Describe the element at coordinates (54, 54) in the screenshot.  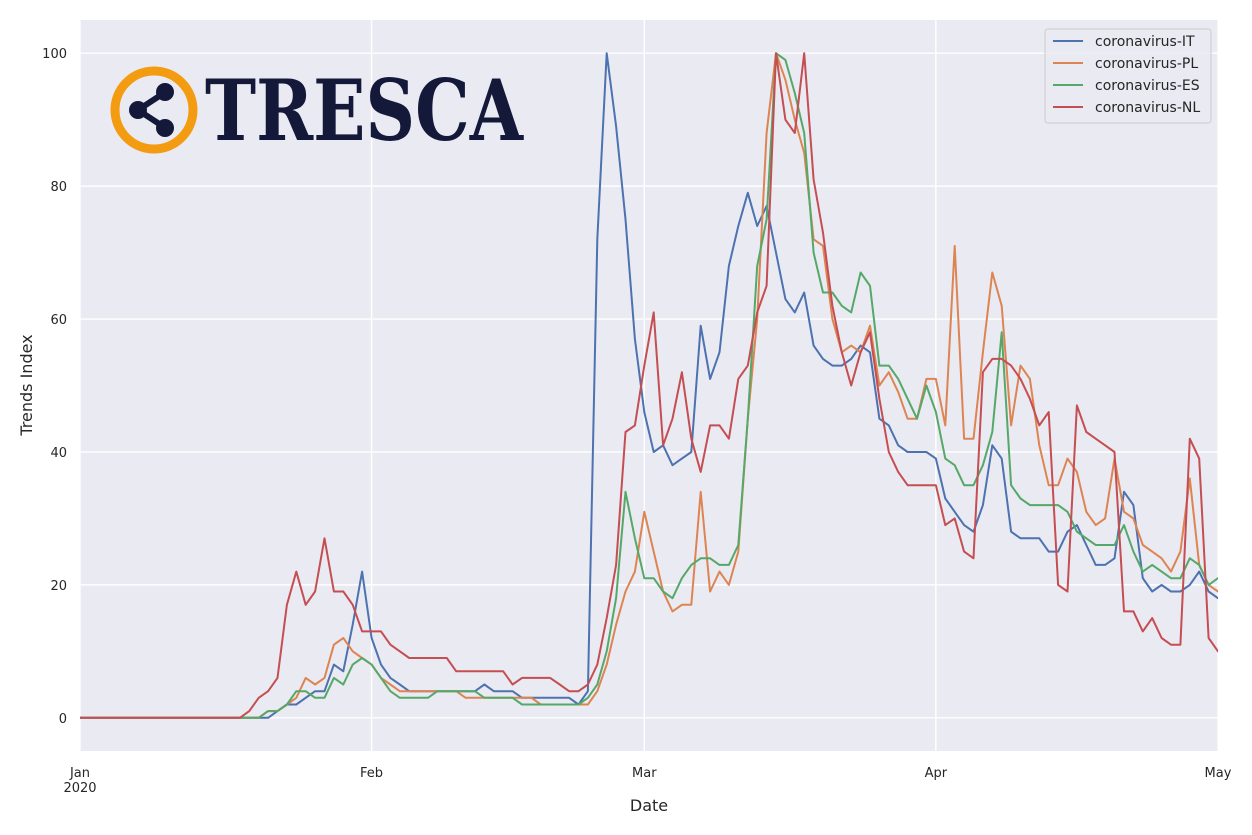
I see `y-tick-label: 100` at that location.